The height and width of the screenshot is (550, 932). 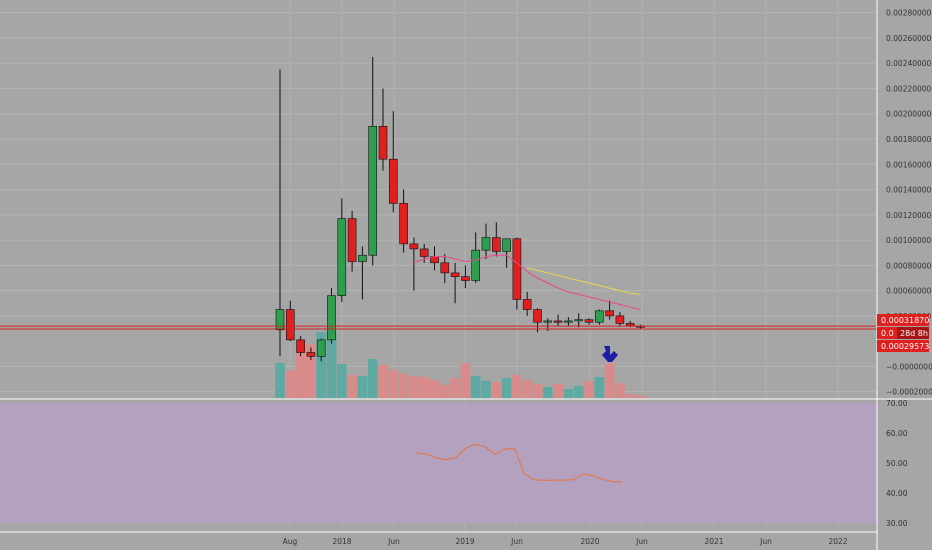 What do you see at coordinates (909, 139) in the screenshot?
I see `price-tick-label: 0.00180000` at bounding box center [909, 139].